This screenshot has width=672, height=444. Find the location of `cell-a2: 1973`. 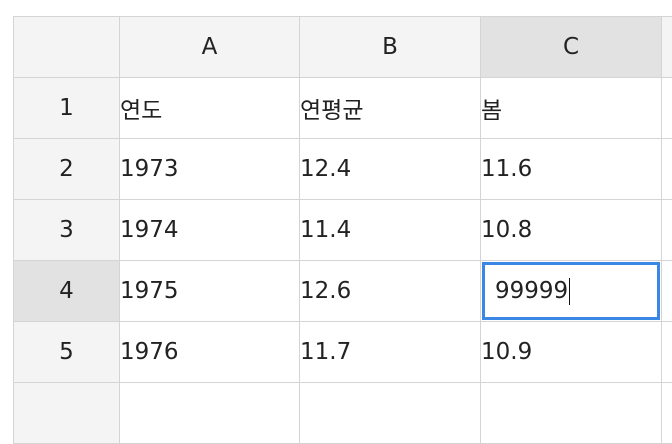

cell-a2: 1973 is located at coordinates (210, 169).